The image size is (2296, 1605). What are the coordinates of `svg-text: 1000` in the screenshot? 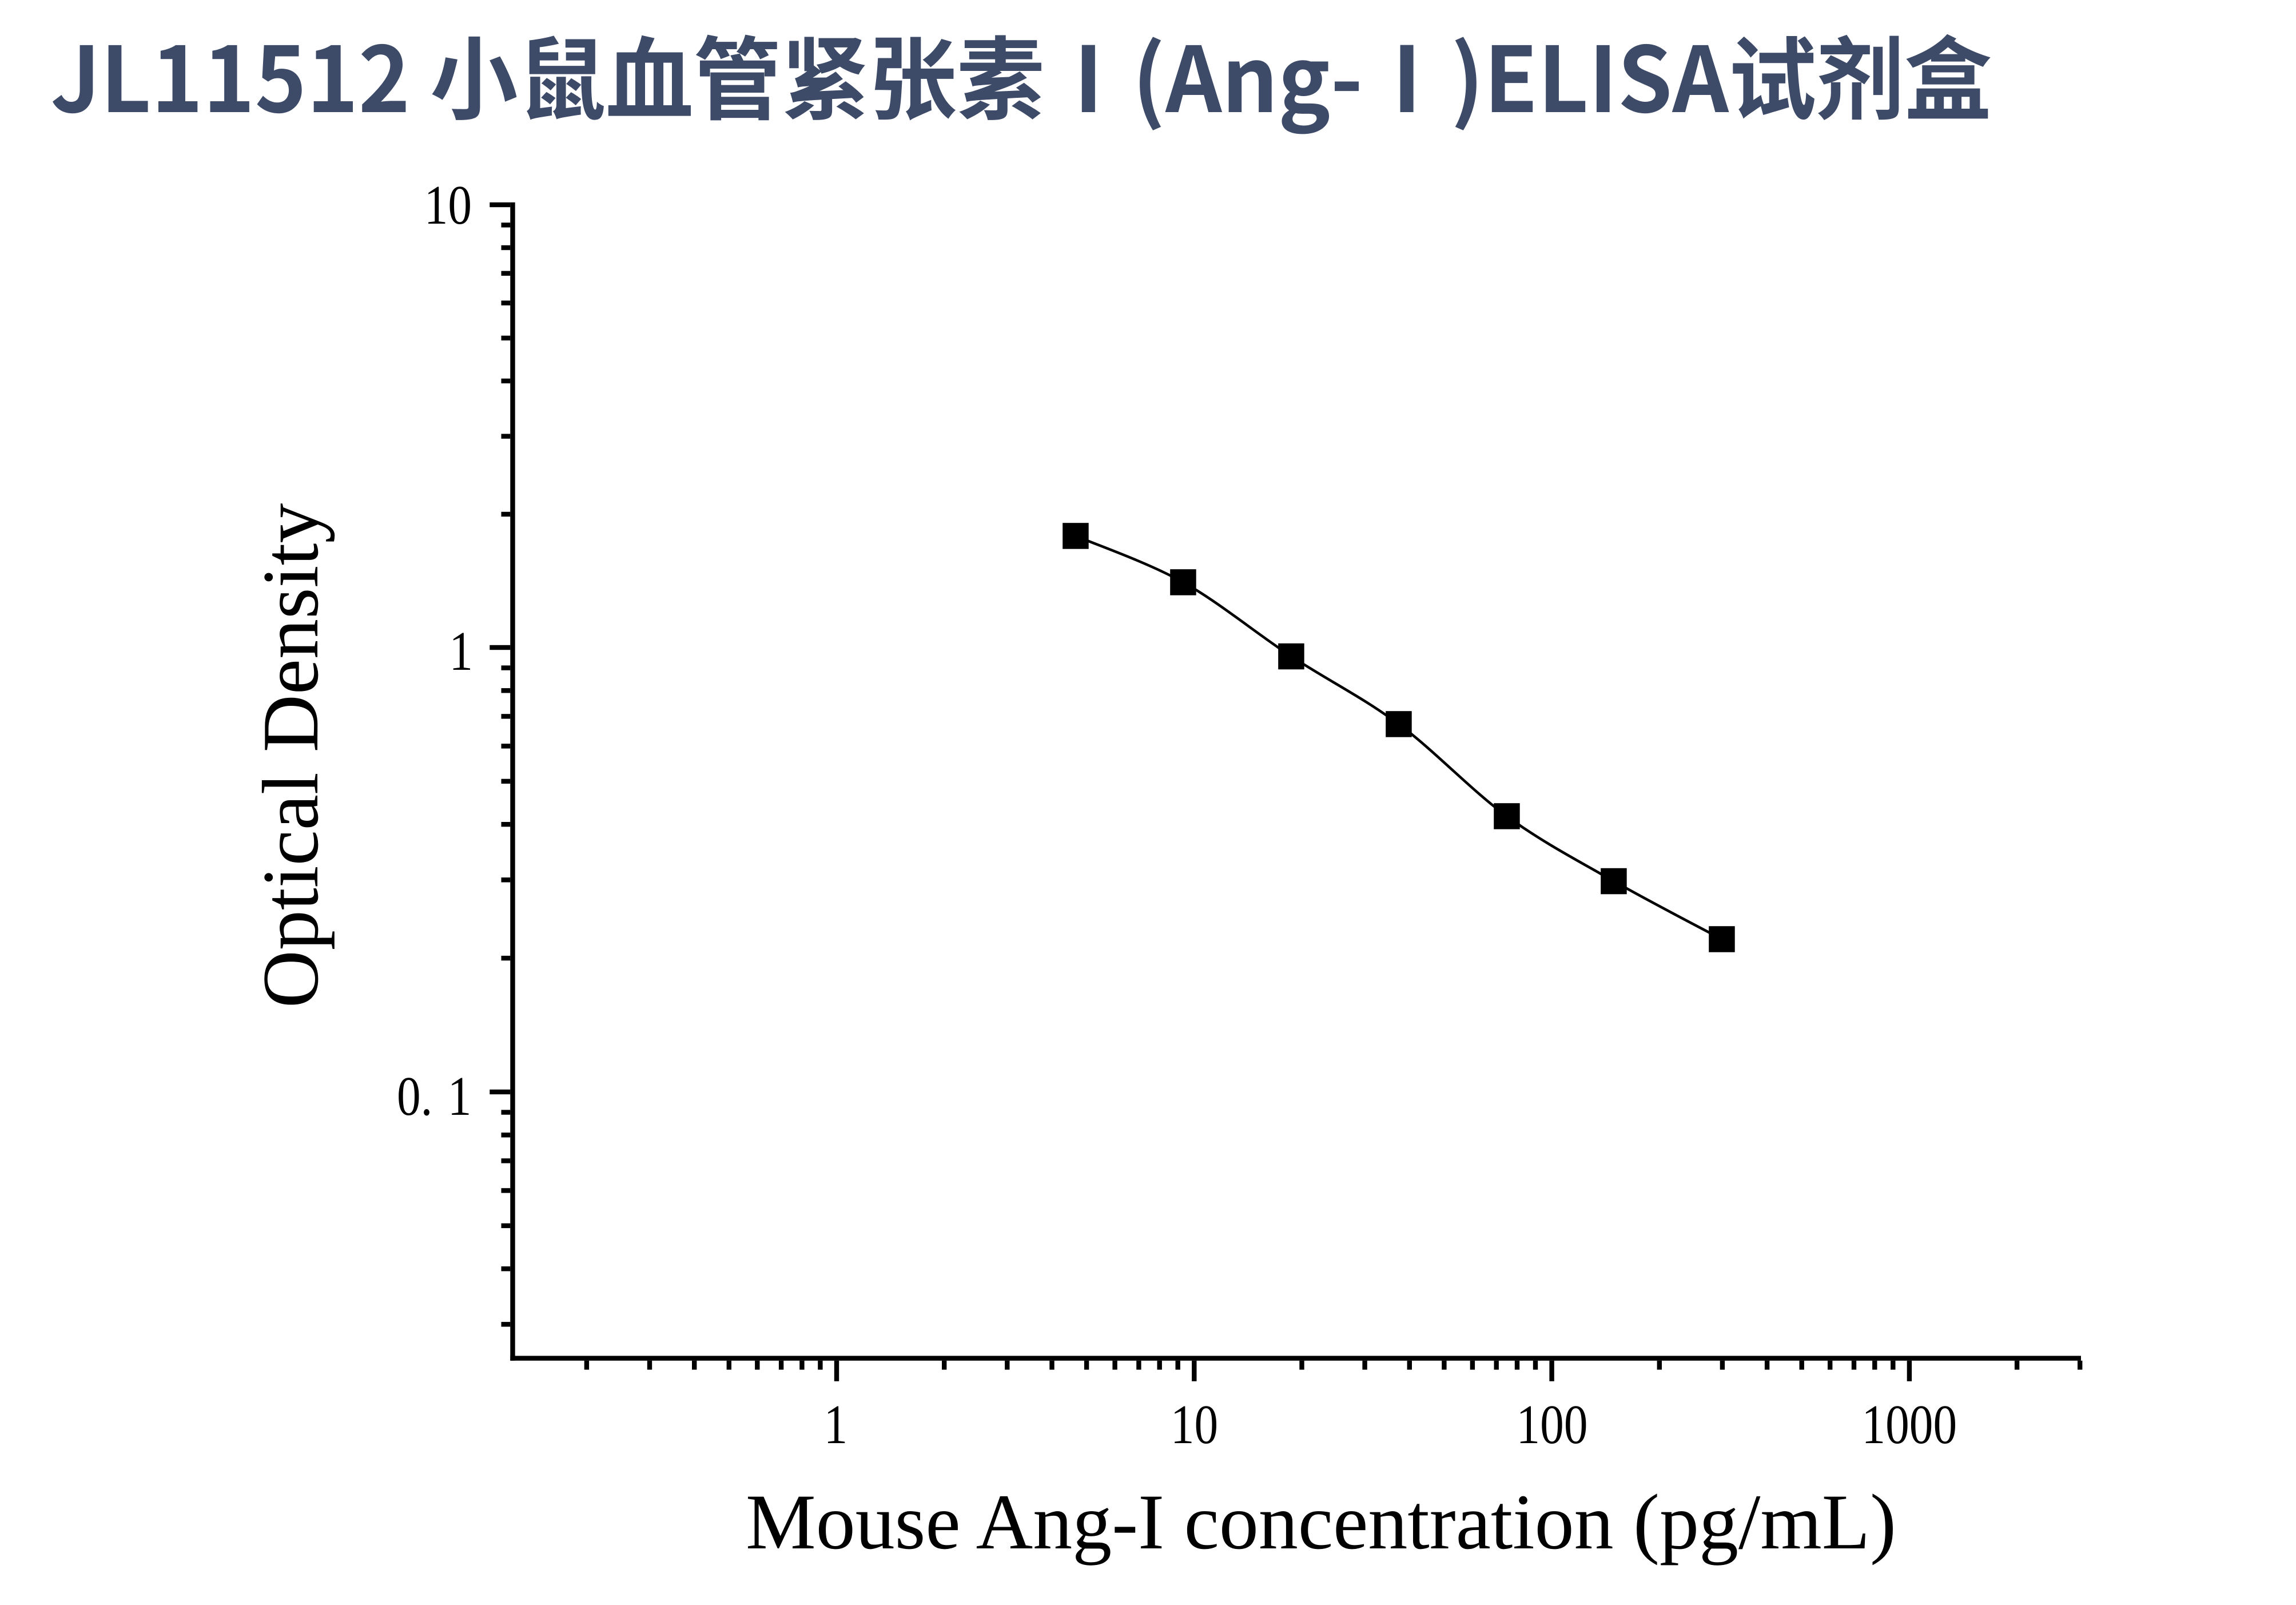 It's located at (1910, 1424).